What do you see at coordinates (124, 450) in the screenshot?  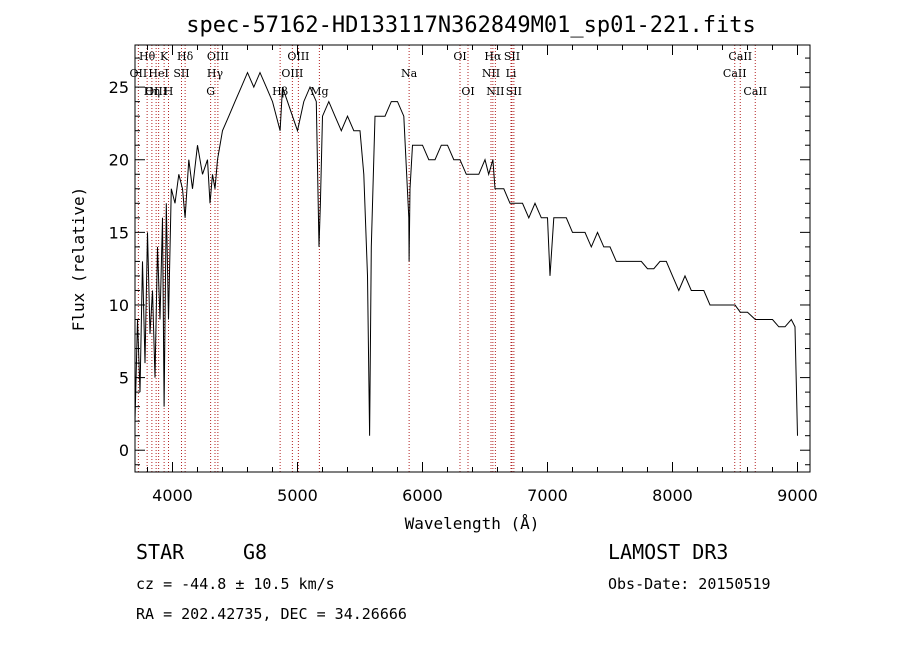 I see `y-tick-label-0: 0` at bounding box center [124, 450].